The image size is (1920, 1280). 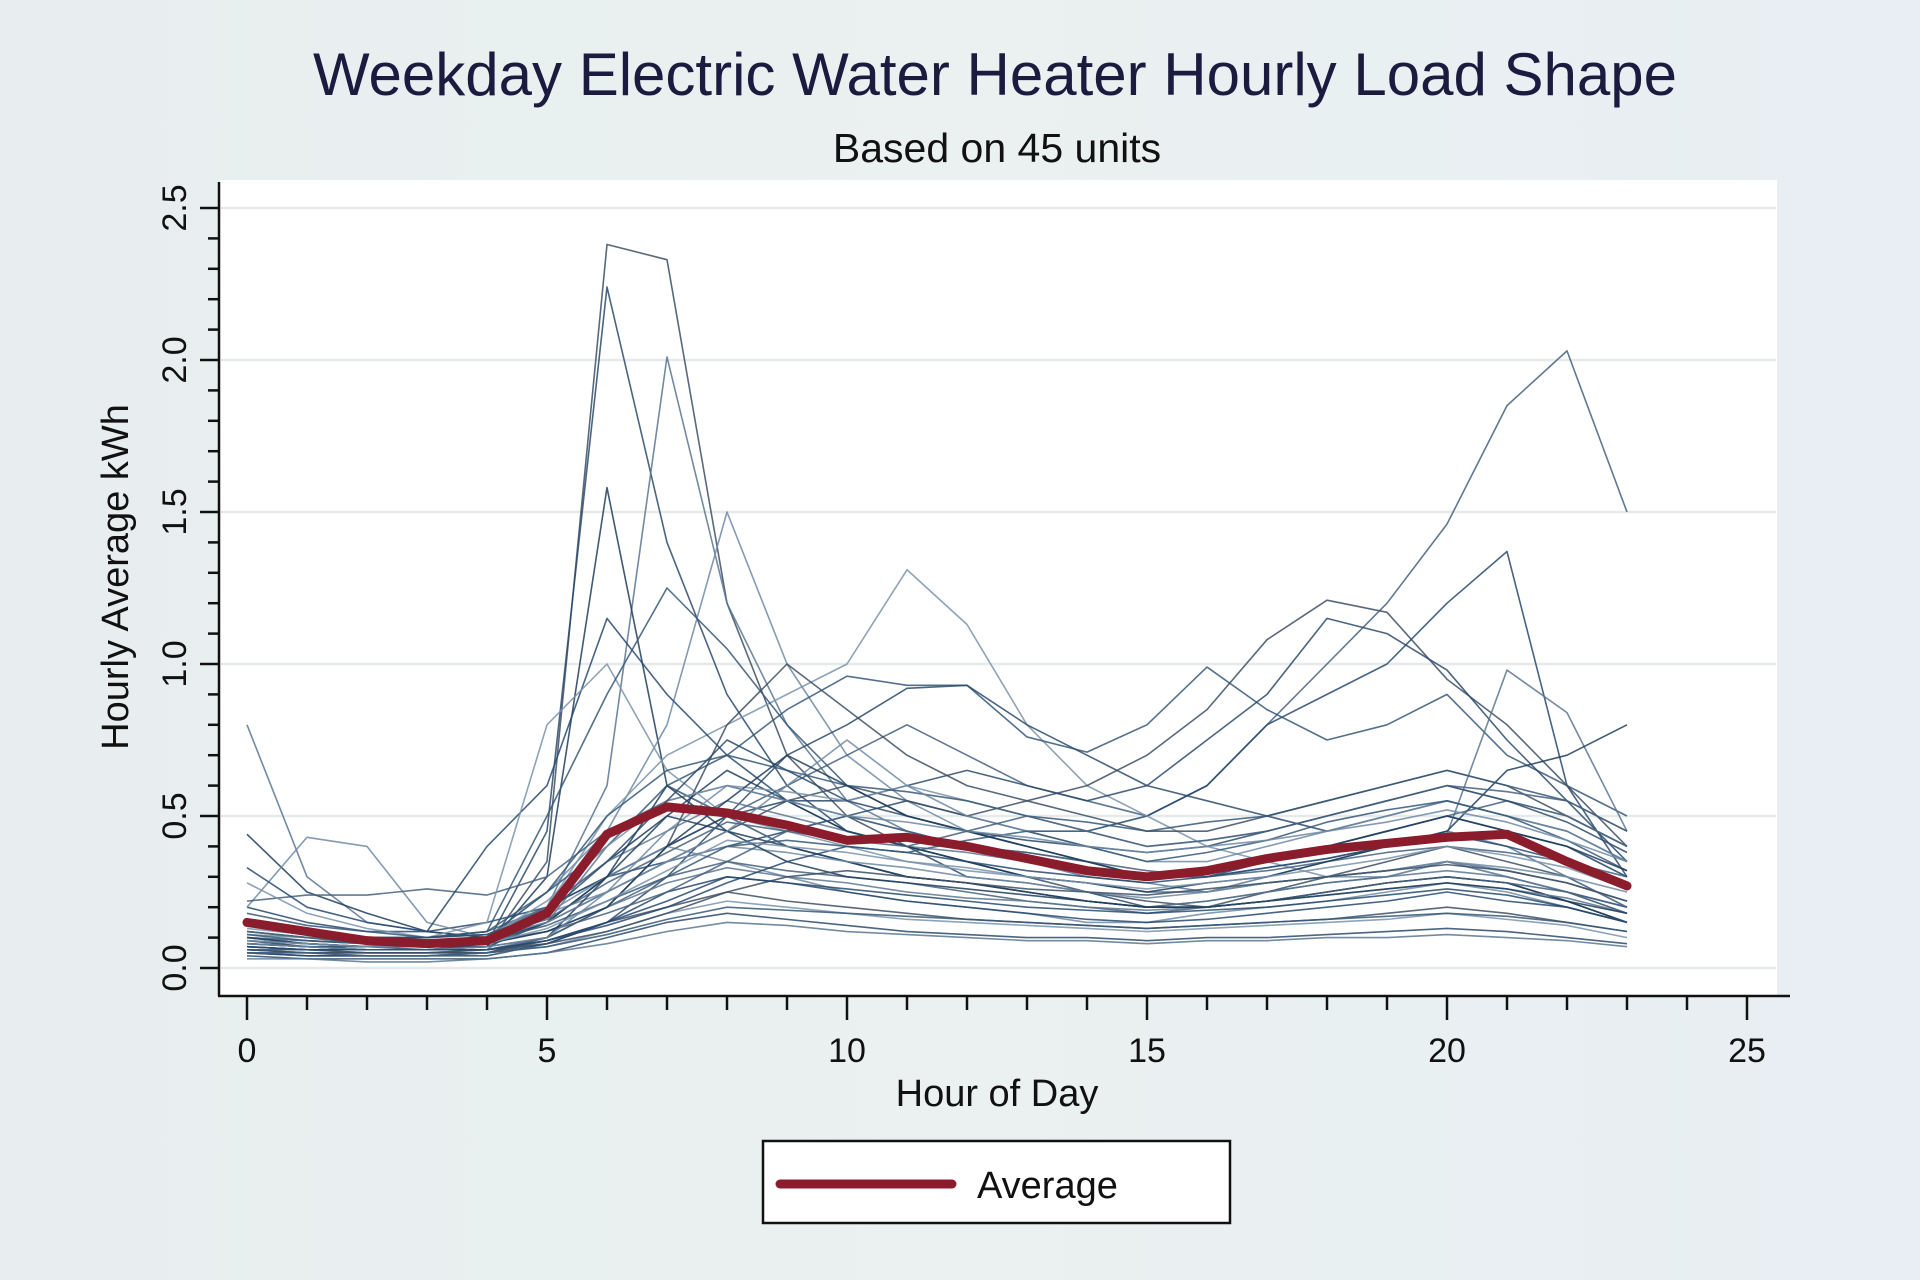 I want to click on y-tick-label: 0.0, so click(x=175, y=967).